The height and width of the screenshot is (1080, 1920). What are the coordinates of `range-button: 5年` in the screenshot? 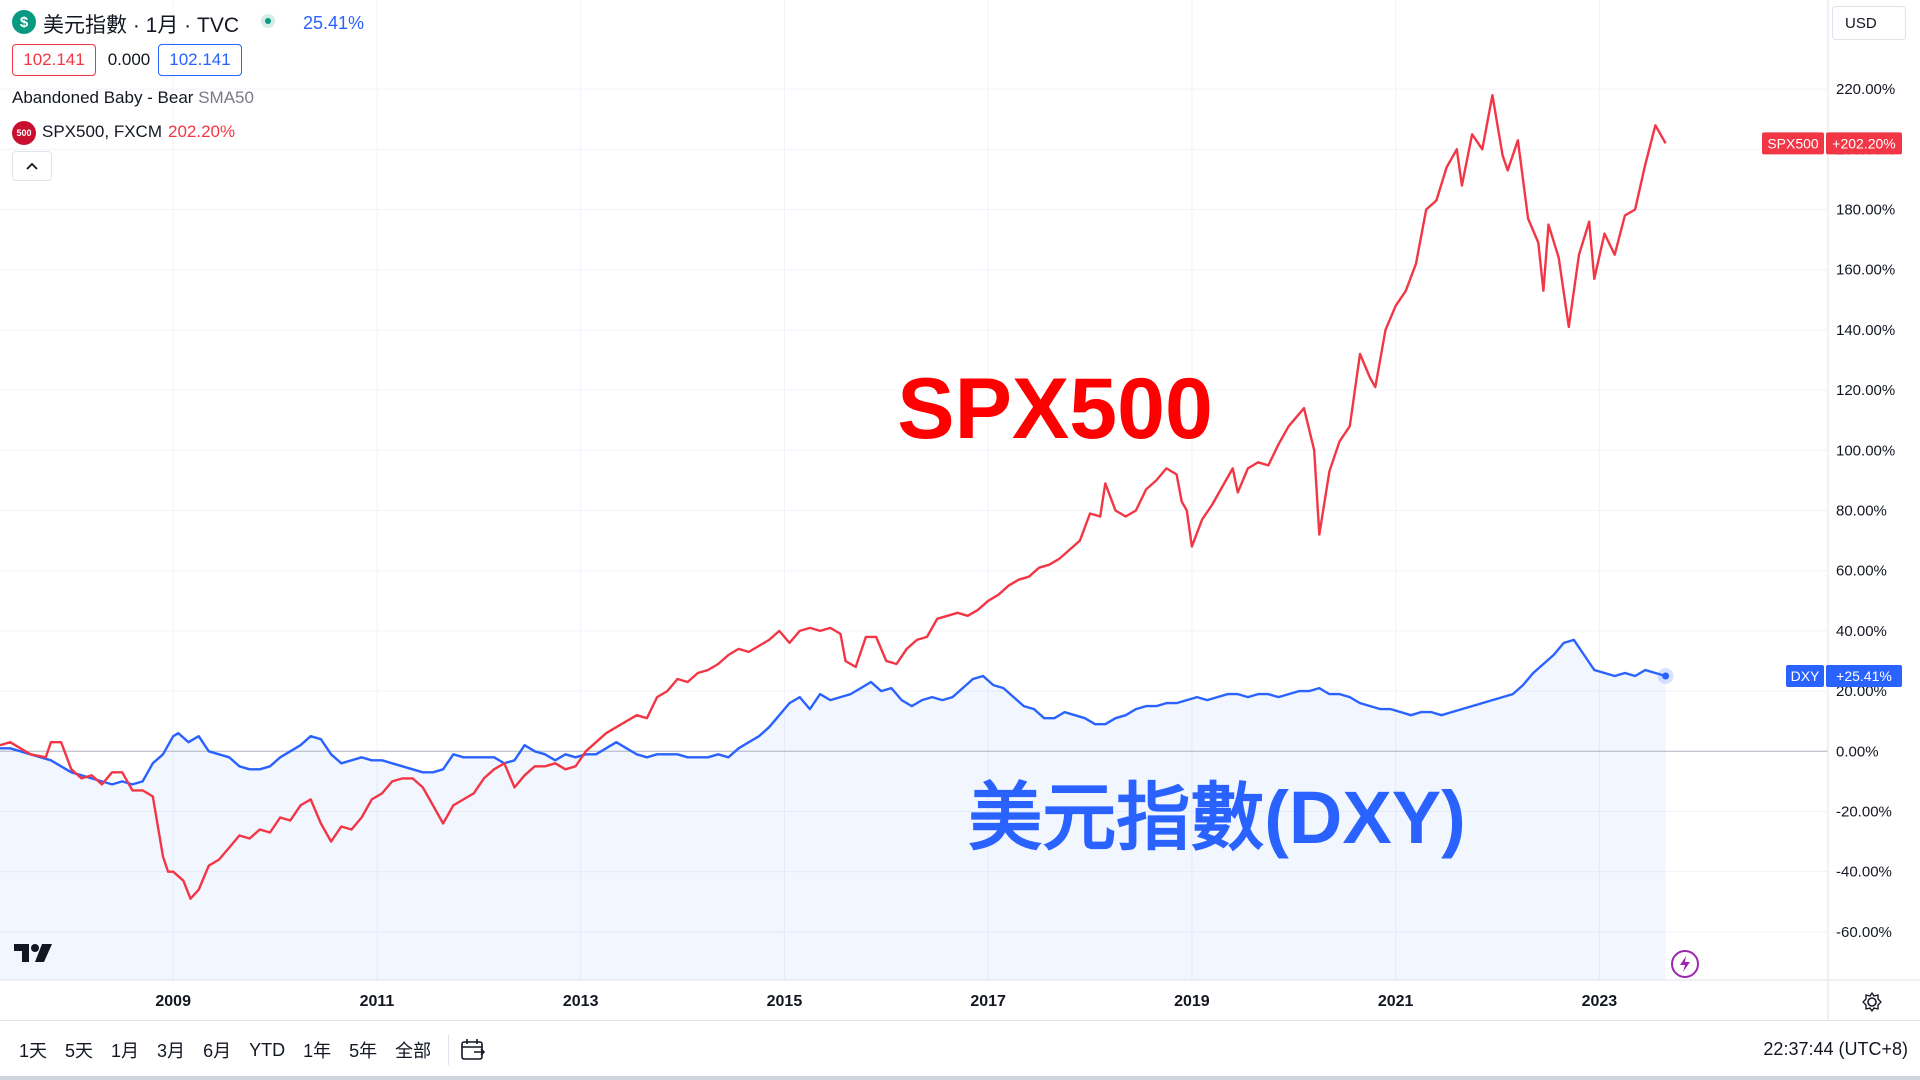 It's located at (363, 1051).